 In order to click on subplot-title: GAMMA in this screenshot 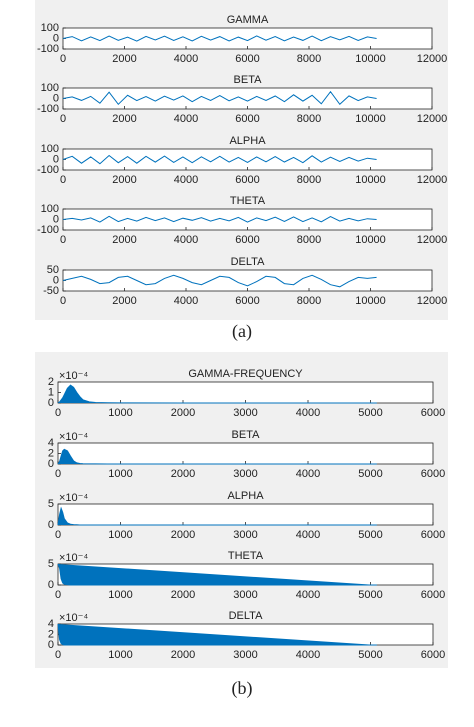, I will do `click(248, 20)`.